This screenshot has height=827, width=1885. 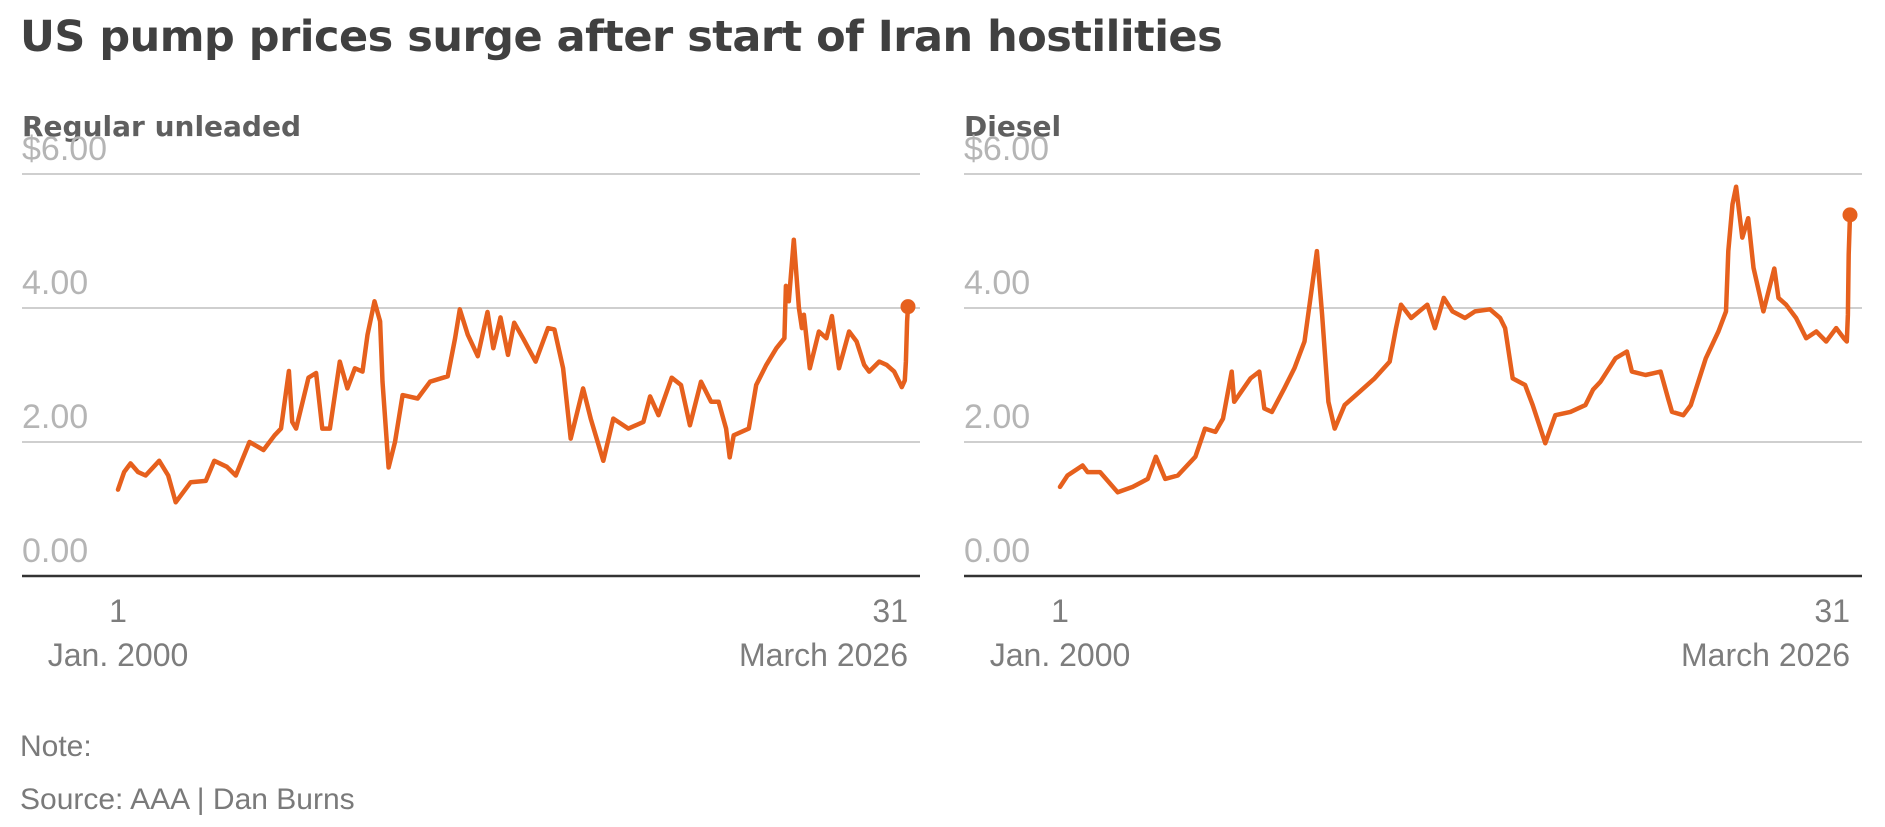 What do you see at coordinates (187, 799) in the screenshot?
I see `chart-source: Source: AAA | Dan Burns` at bounding box center [187, 799].